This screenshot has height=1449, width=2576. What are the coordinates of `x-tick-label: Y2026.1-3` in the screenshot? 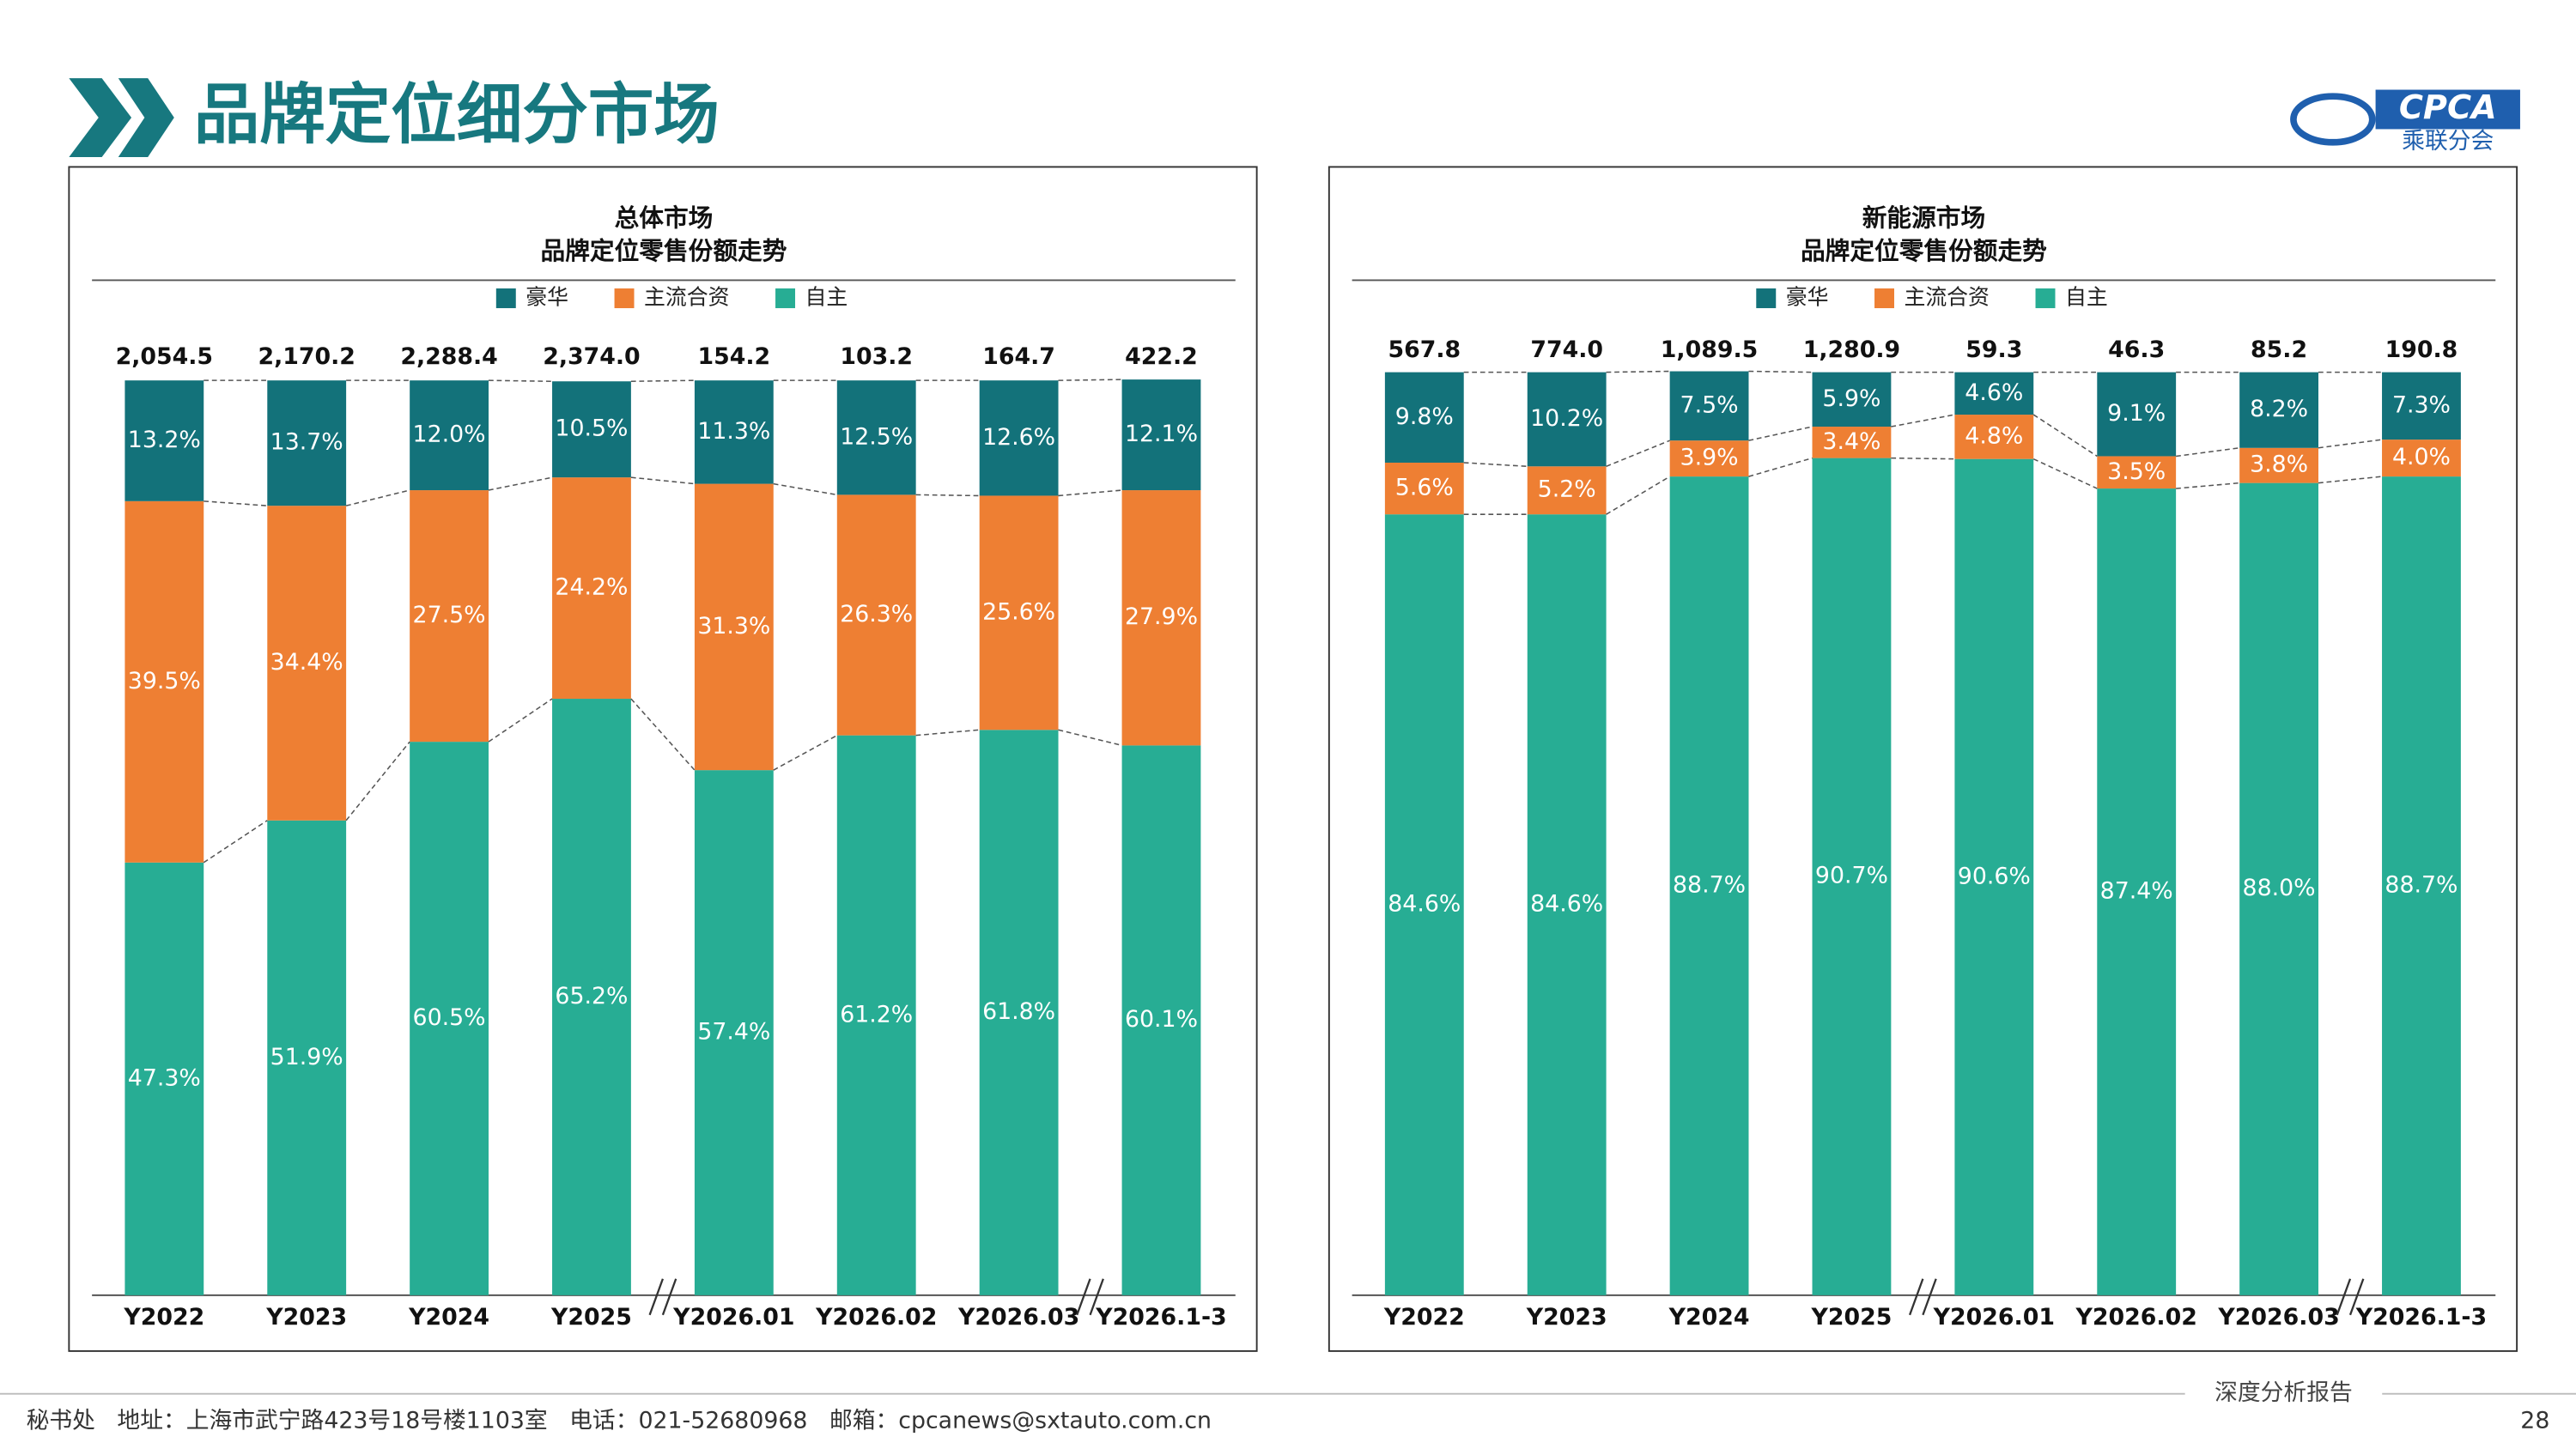 It's located at (1160, 1317).